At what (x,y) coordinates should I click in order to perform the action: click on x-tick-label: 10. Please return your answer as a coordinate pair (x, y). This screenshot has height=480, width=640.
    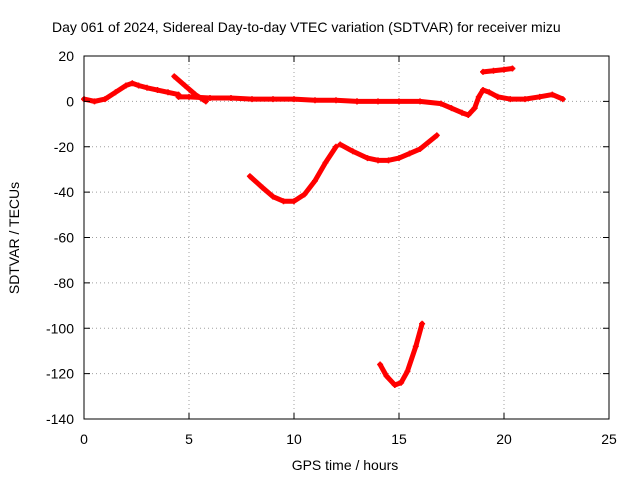
    Looking at the image, I should click on (294, 439).